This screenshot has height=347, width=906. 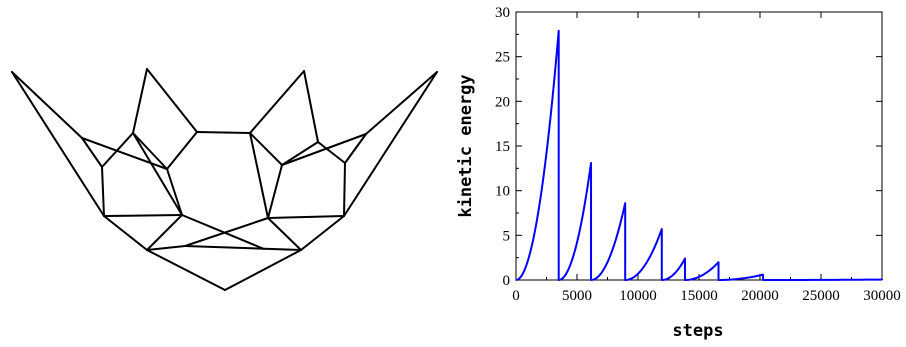 I want to click on y-tick-label: 25, so click(x=502, y=58).